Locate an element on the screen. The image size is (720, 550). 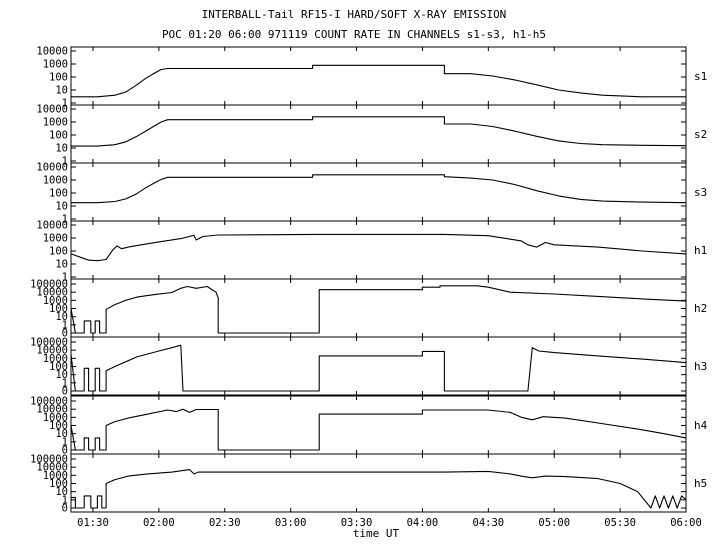
x-tick-label: 02:30 is located at coordinates (225, 523).